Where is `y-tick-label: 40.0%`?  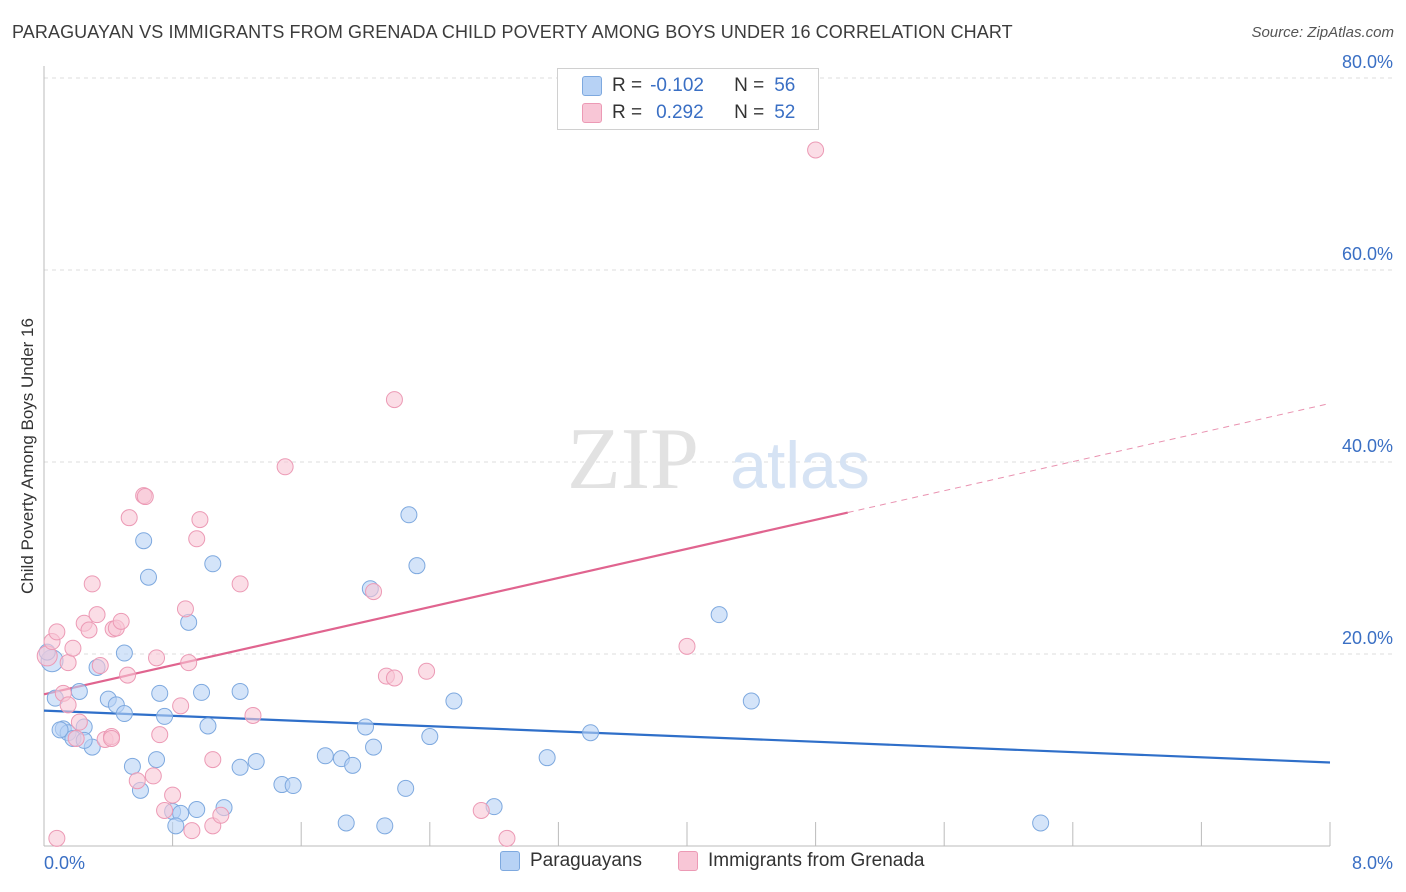 y-tick-label: 40.0% is located at coordinates (1367, 446).